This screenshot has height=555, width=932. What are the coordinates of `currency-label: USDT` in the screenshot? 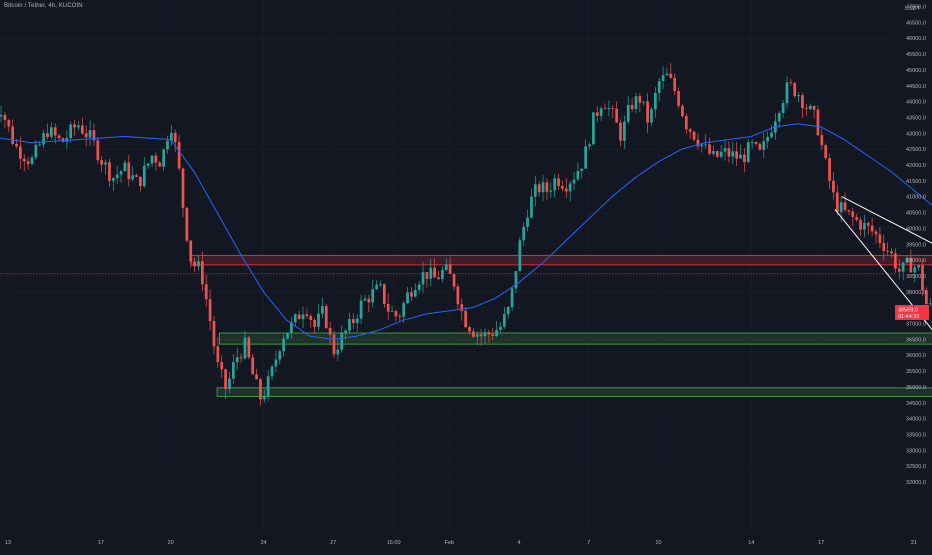 It's located at (912, 9).